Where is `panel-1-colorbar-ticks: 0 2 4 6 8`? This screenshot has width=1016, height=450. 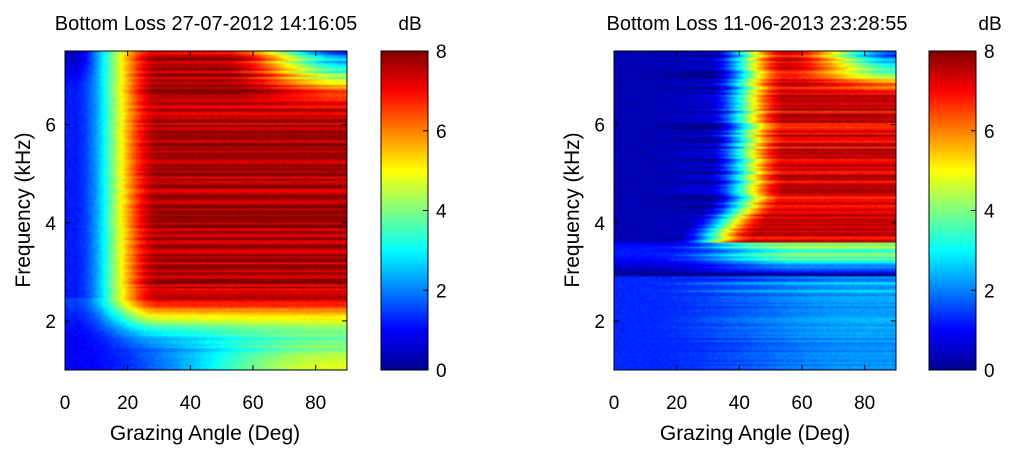 panel-1-colorbar-ticks: 0 2 4 6 8 is located at coordinates (435, 212).